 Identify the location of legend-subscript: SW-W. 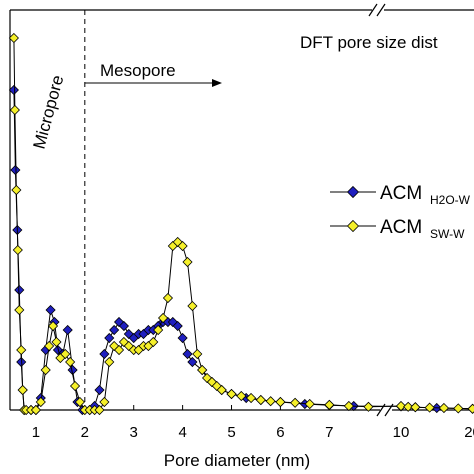
(447, 234).